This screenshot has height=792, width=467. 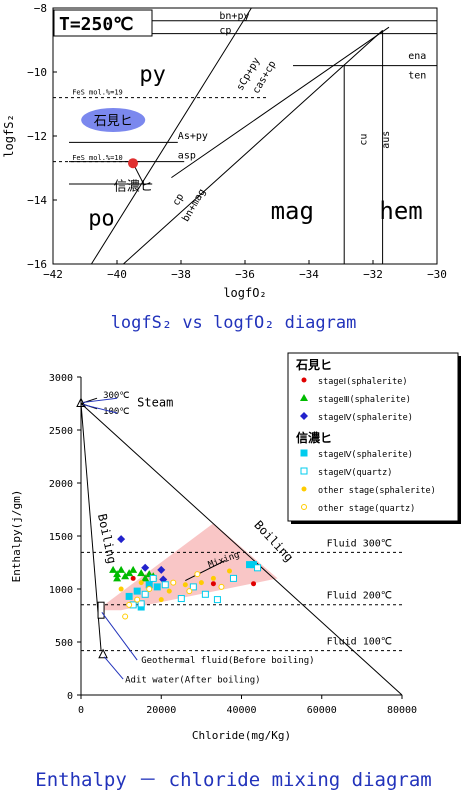 What do you see at coordinates (16, 536) in the screenshot?
I see `y-axis-label: Enthalpy(j/gm)` at bounding box center [16, 536].